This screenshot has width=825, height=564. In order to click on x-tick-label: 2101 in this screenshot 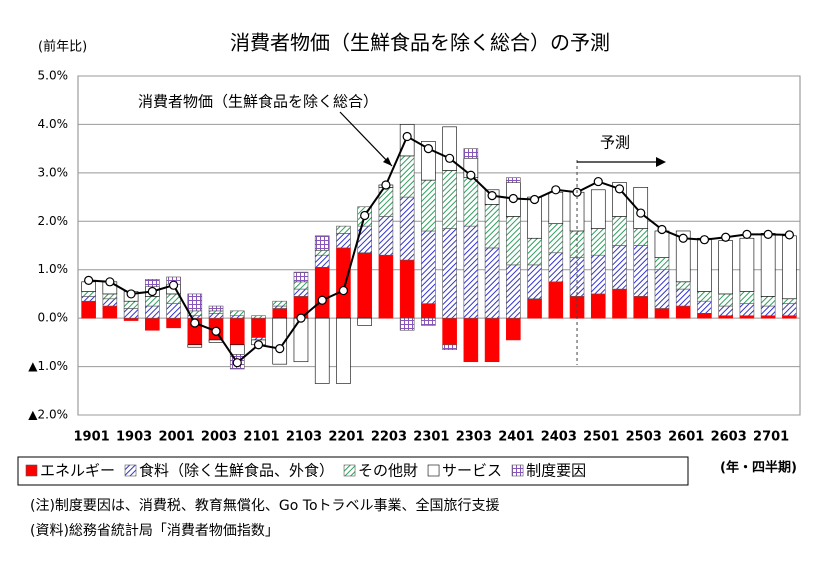, I will do `click(261, 437)`.